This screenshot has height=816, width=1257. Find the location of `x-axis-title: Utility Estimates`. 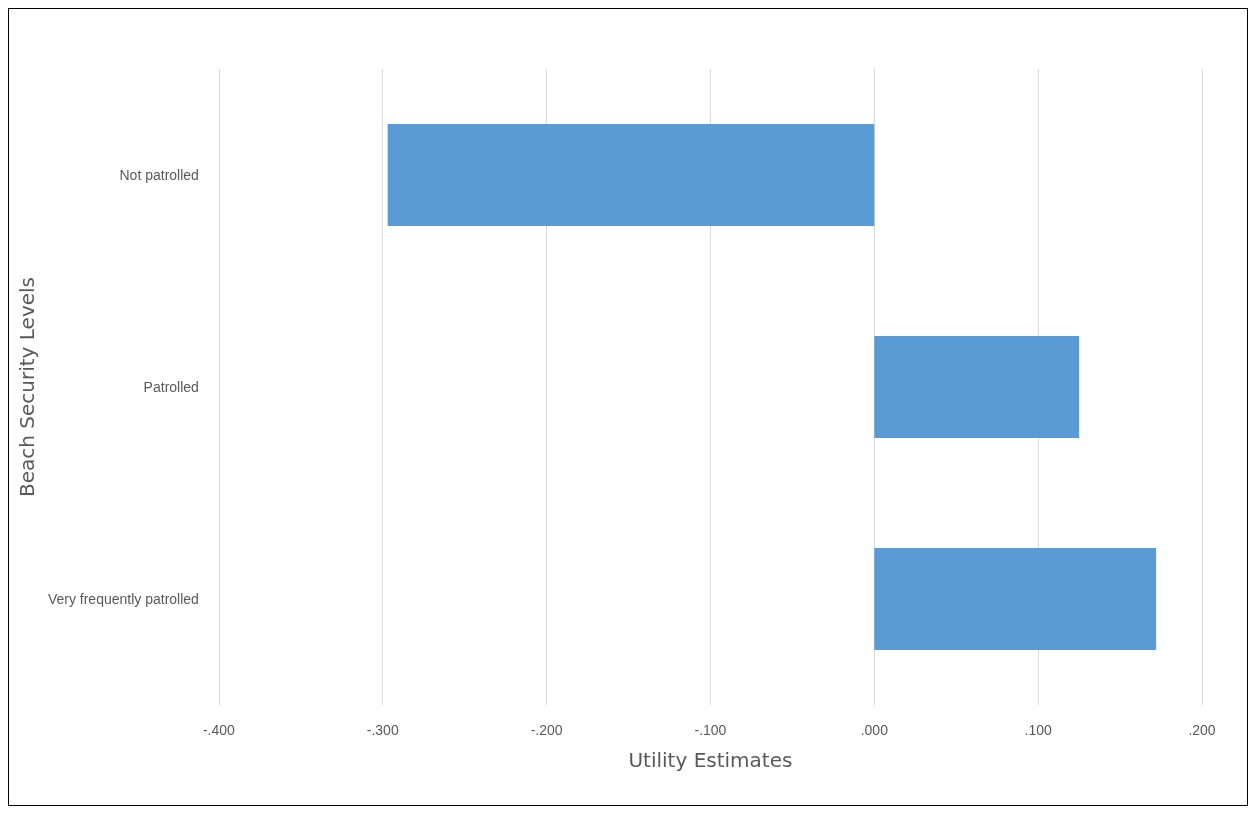

x-axis-title: Utility Estimates is located at coordinates (710, 760).